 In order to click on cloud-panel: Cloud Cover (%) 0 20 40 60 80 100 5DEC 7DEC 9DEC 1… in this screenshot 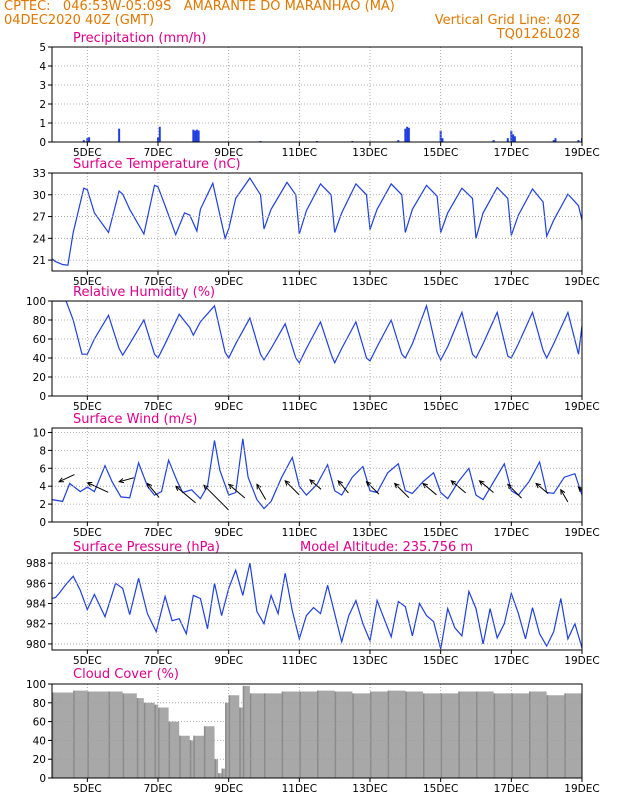, I will do `click(313, 731)`.